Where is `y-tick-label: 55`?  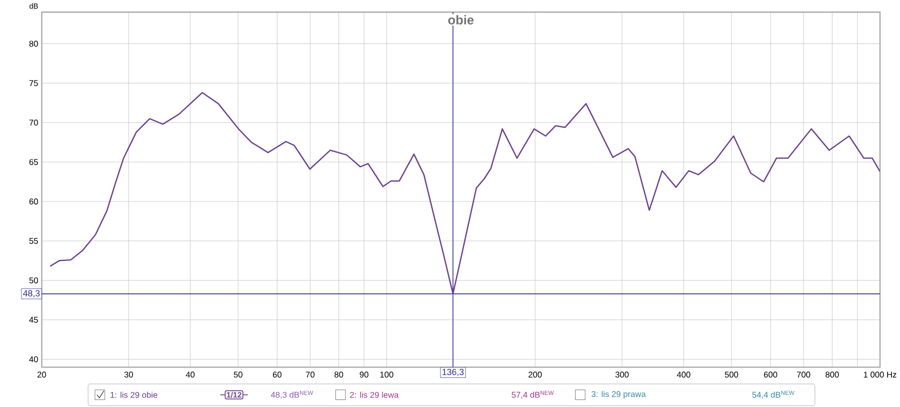 y-tick-label: 55 is located at coordinates (33, 241).